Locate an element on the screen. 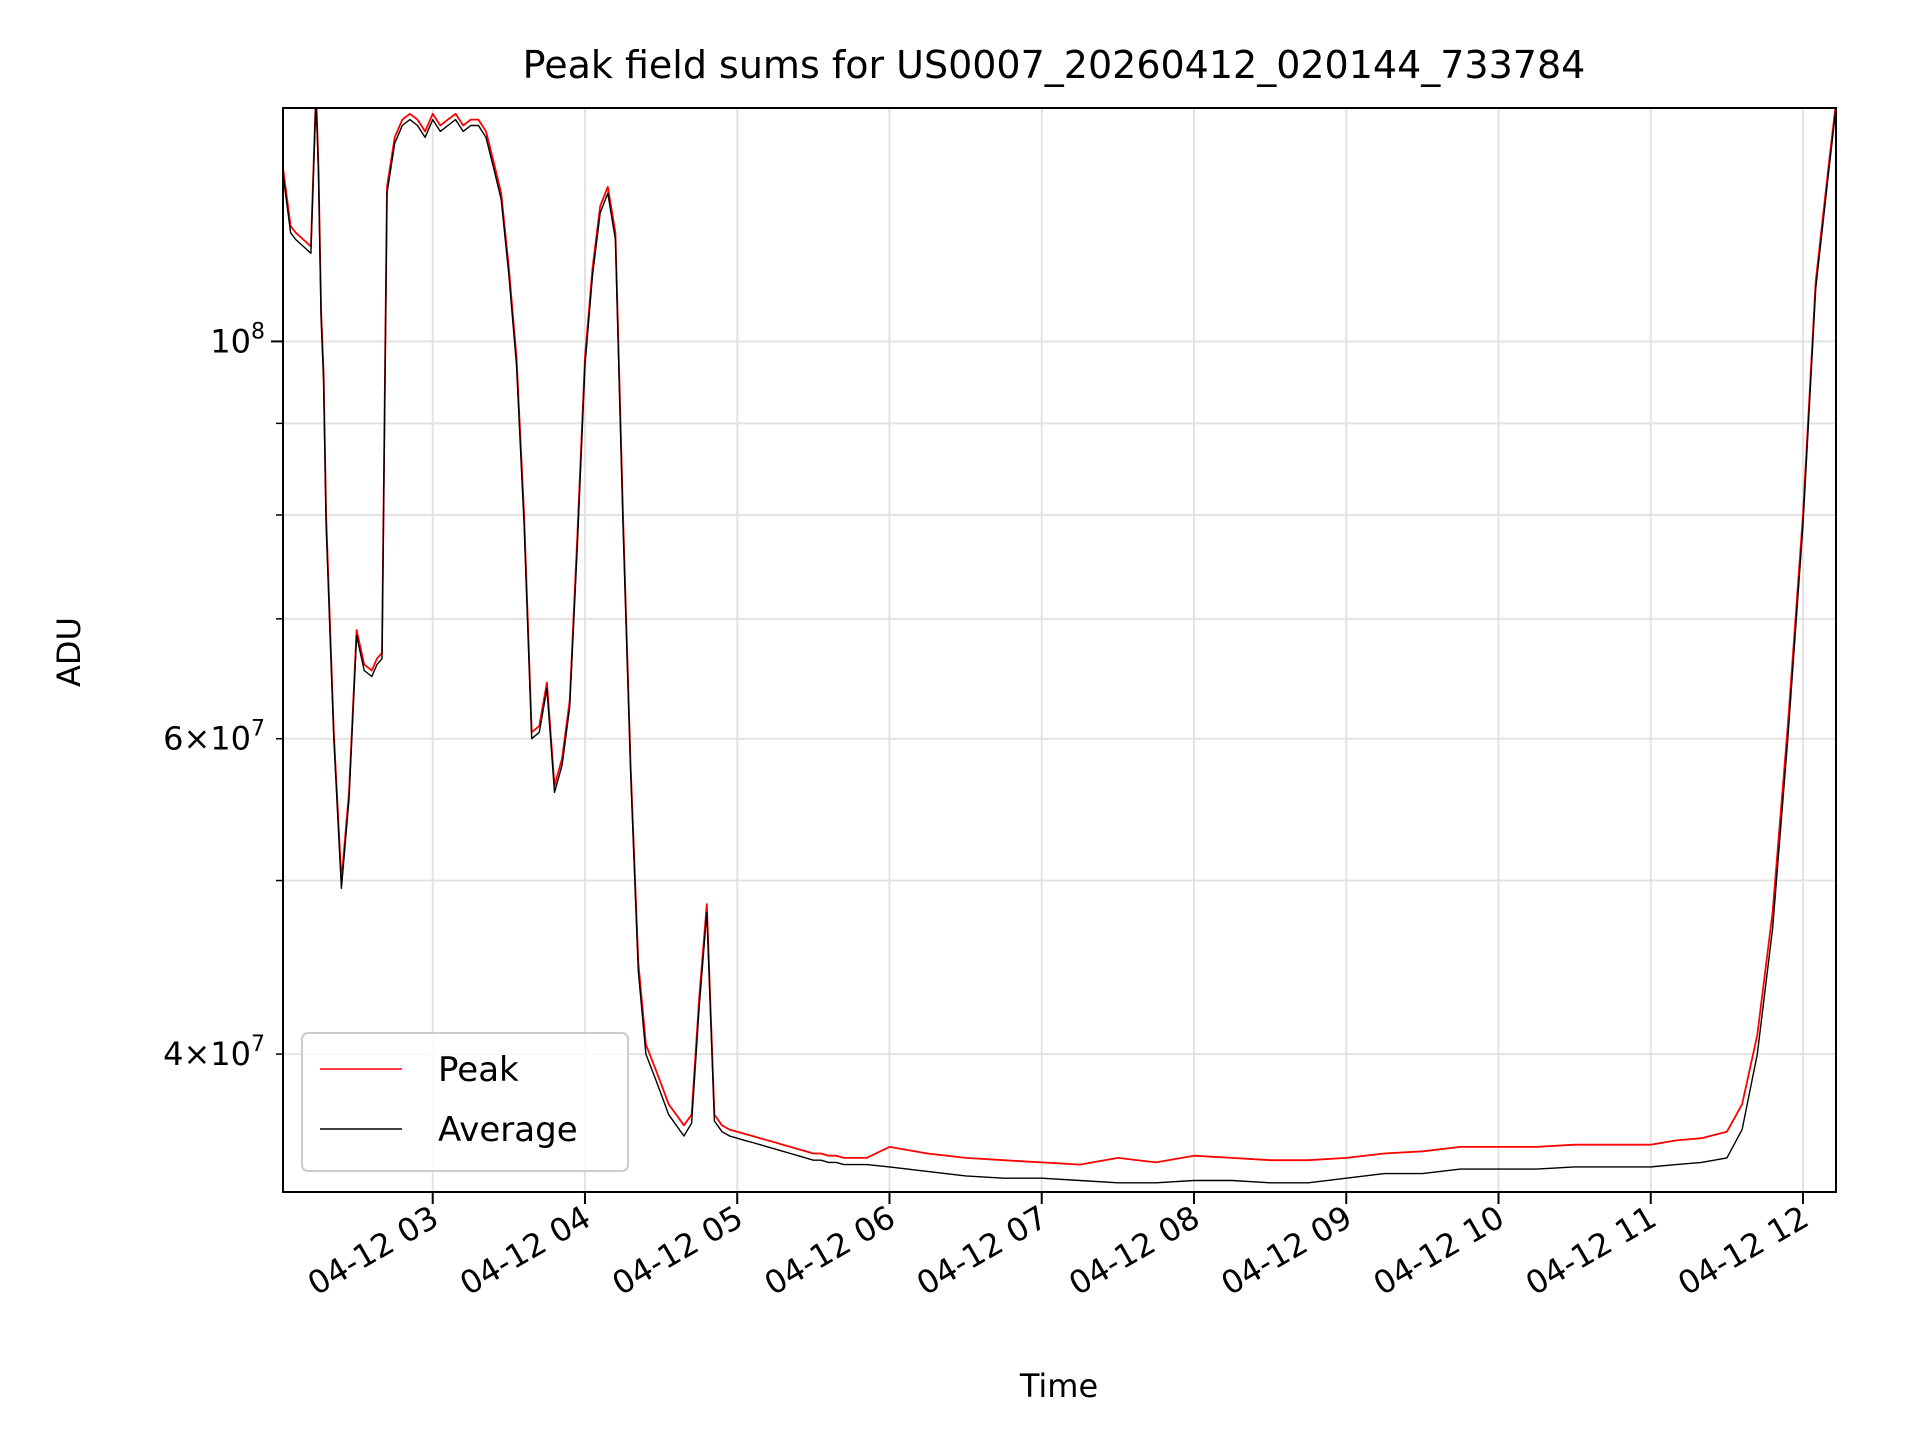  y-axis-label: ADU is located at coordinates (69, 652).